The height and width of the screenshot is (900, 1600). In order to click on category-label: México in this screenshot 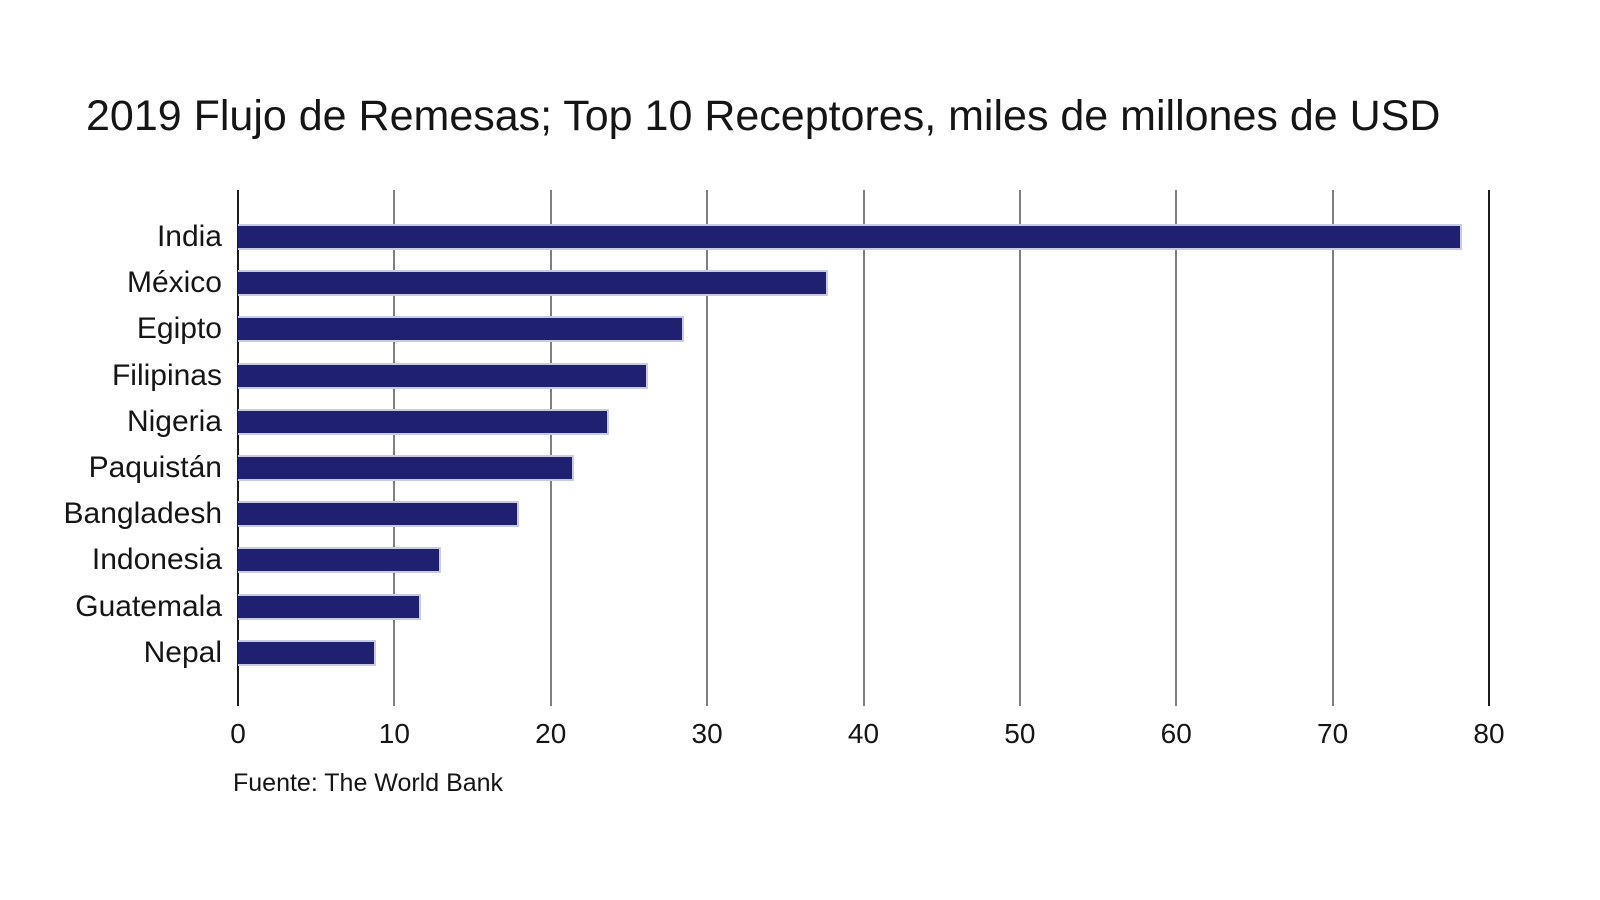, I will do `click(174, 283)`.